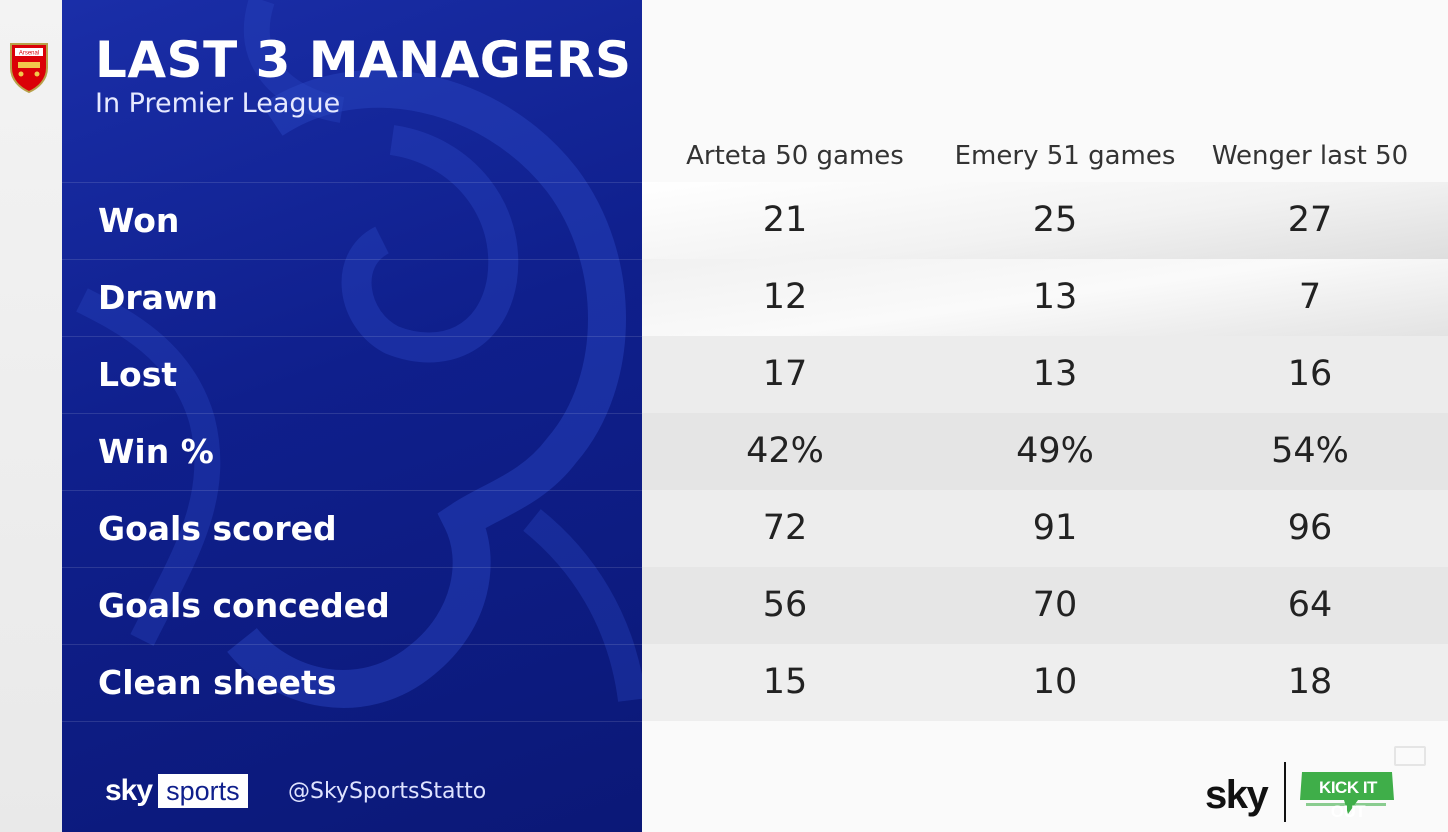 The width and height of the screenshot is (1448, 832). What do you see at coordinates (387, 791) in the screenshot?
I see `twitter-handle: @SkySportsStatto` at bounding box center [387, 791].